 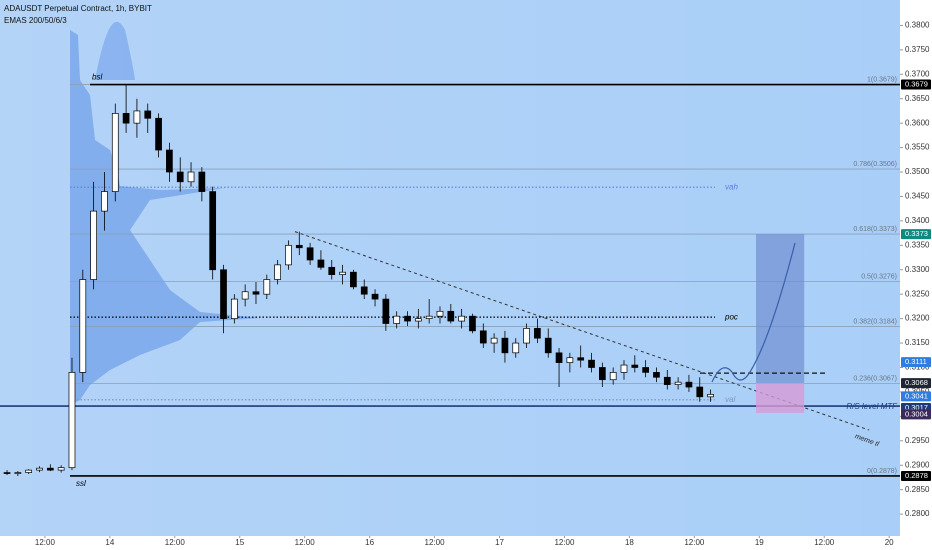 I want to click on key-level-label: ssl, so click(x=81, y=483).